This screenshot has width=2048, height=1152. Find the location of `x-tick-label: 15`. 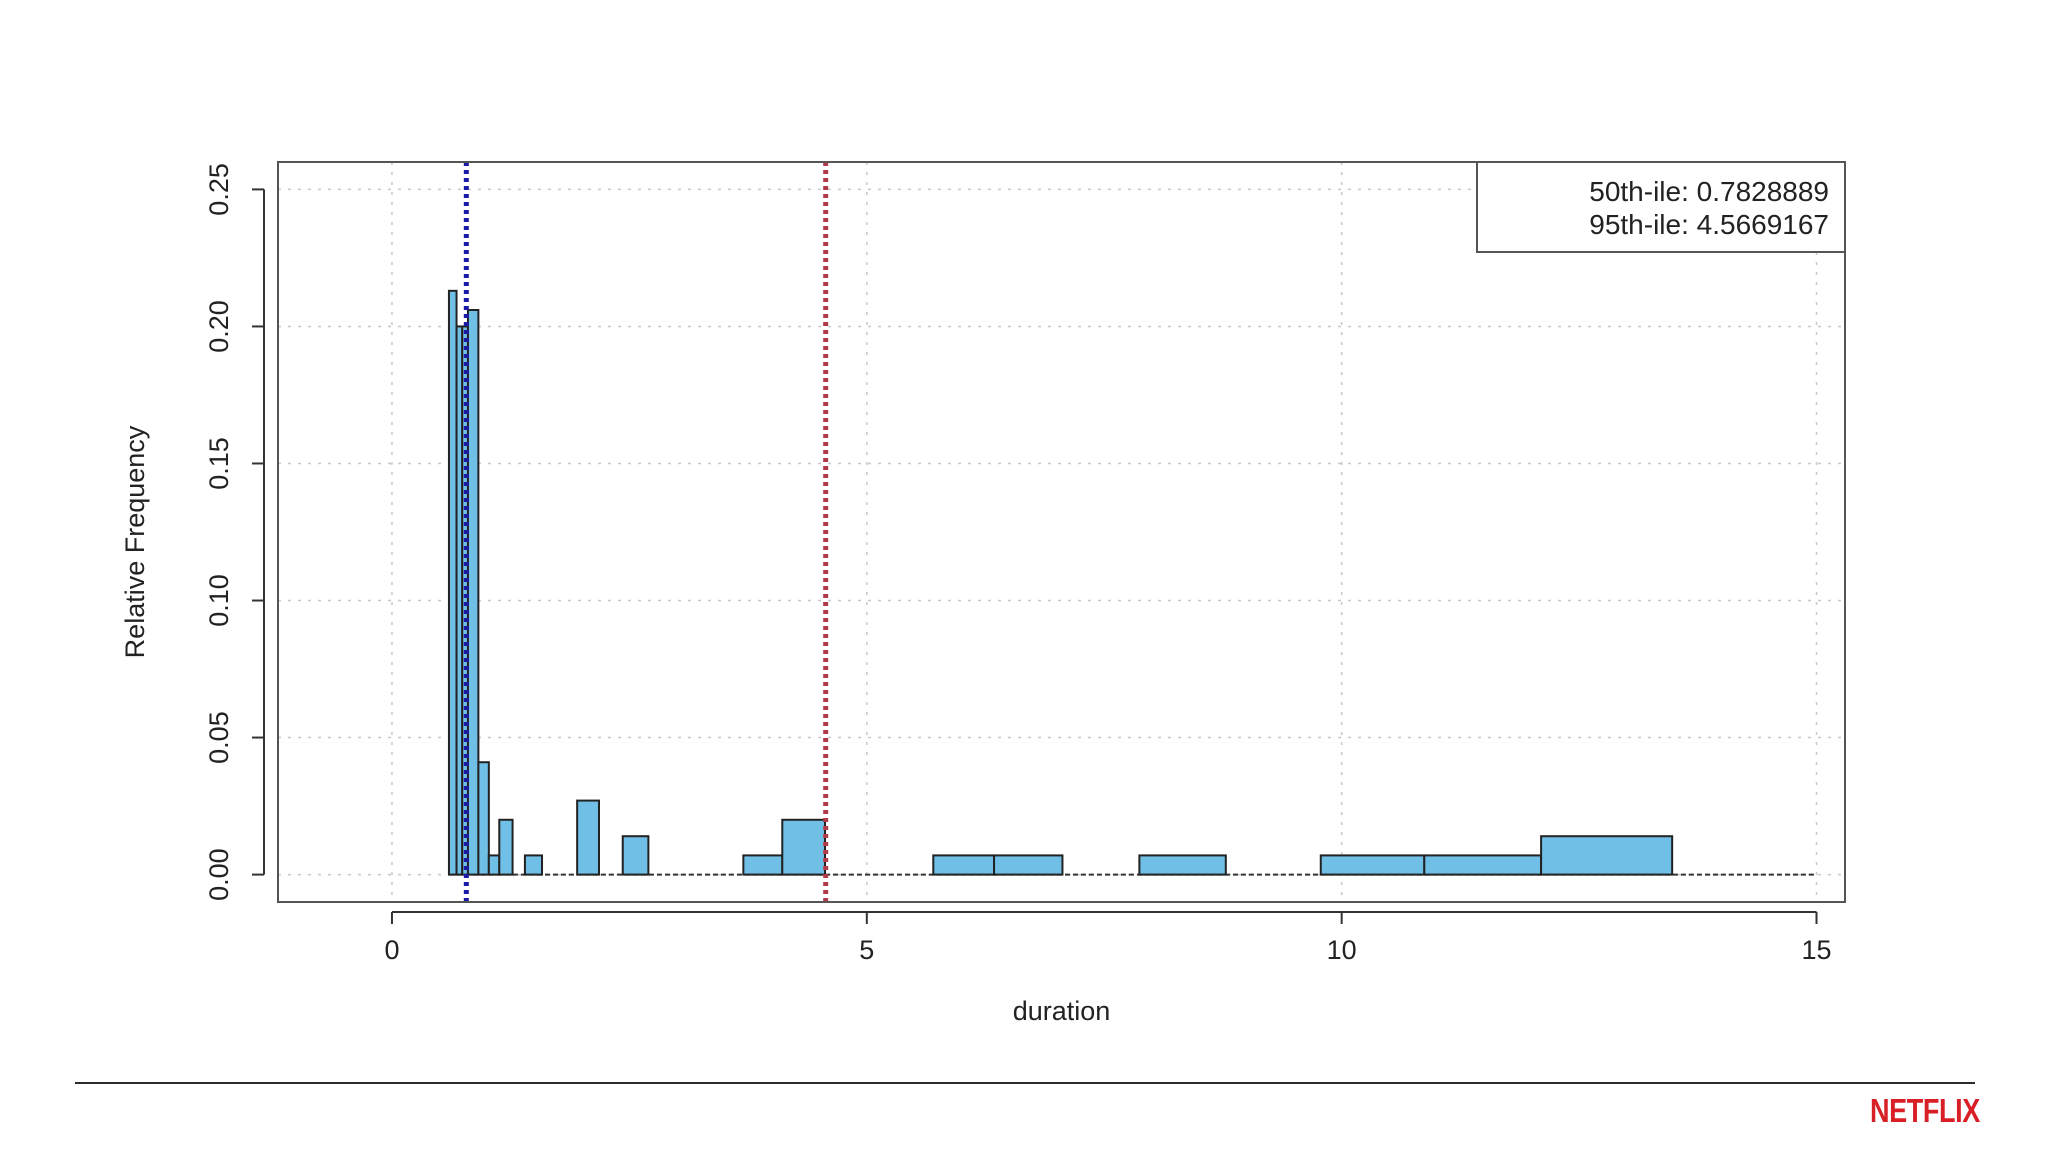

x-tick-label: 15 is located at coordinates (1816, 950).